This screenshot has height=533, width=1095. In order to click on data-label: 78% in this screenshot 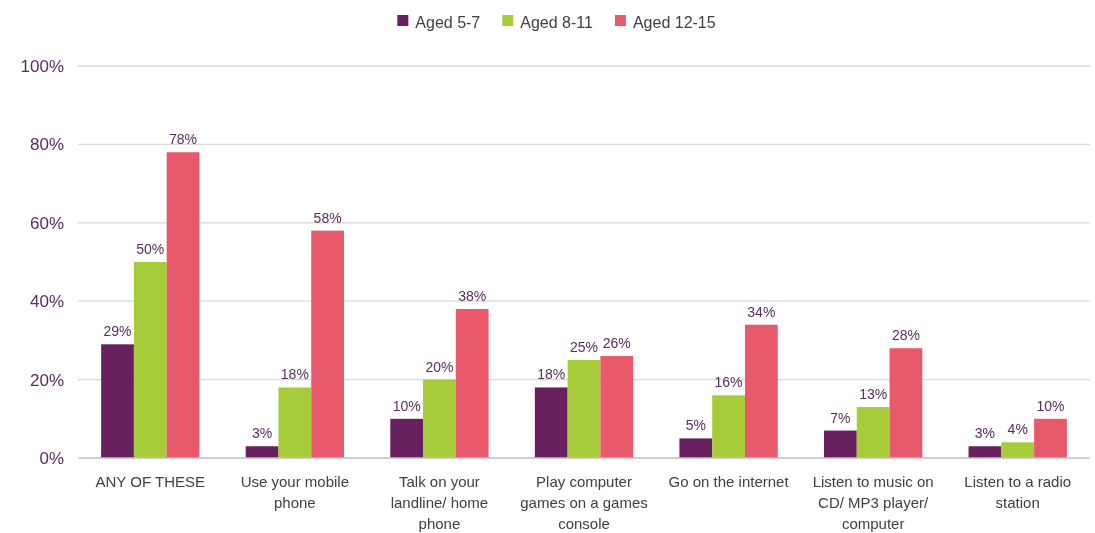, I will do `click(183, 139)`.